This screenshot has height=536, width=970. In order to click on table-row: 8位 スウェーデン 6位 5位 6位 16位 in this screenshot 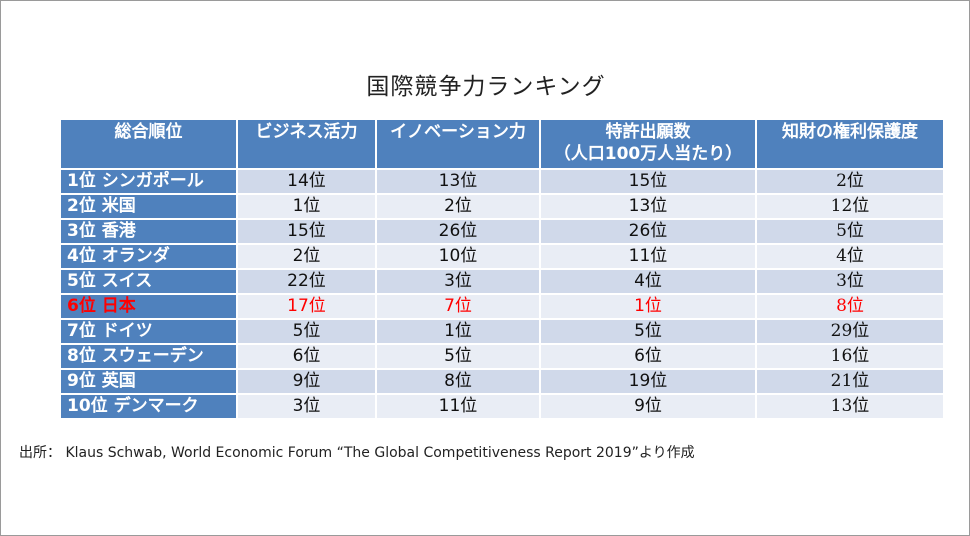, I will do `click(503, 357)`.